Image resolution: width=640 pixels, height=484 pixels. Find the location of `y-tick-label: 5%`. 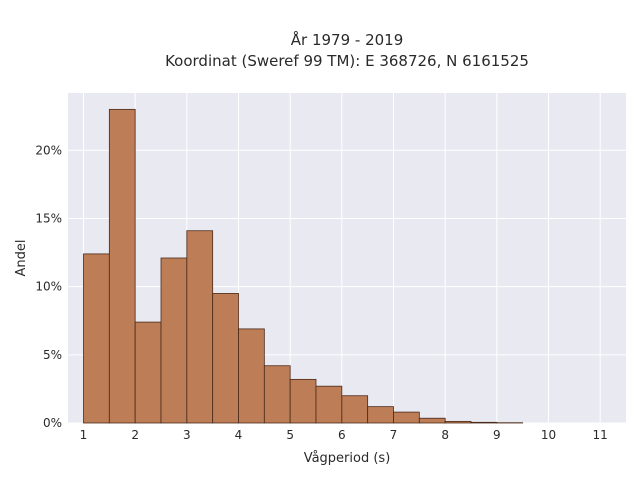

y-tick-label: 5% is located at coordinates (52, 355).